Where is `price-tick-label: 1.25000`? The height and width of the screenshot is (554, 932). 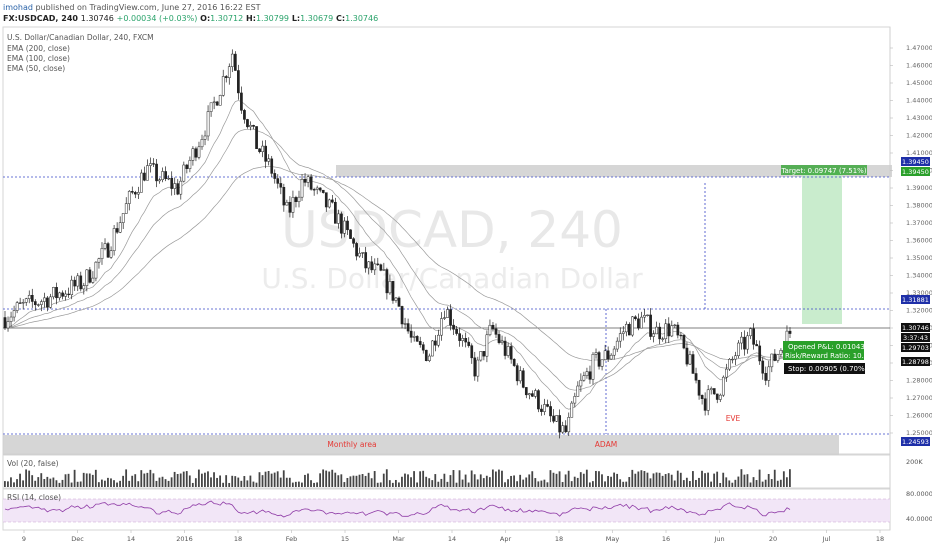 price-tick-label: 1.25000 is located at coordinates (919, 433).